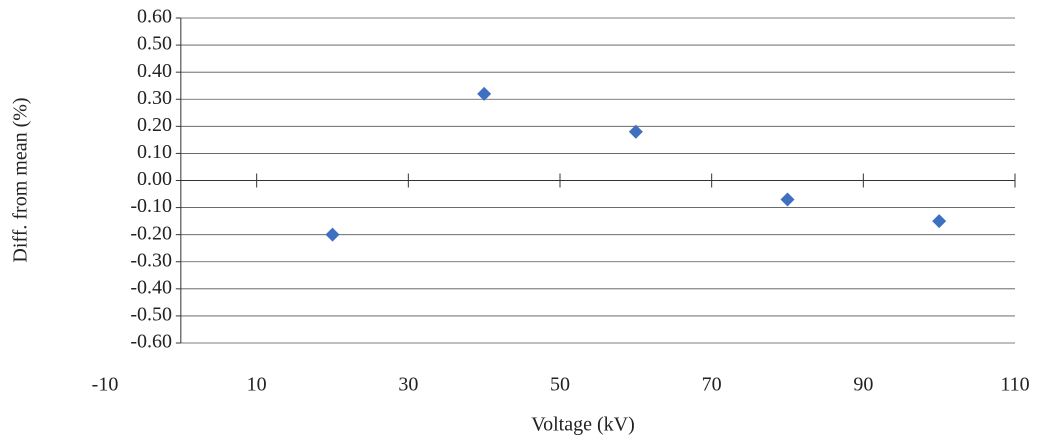  What do you see at coordinates (154, 125) in the screenshot?
I see `y-tick-label: 0.20` at bounding box center [154, 125].